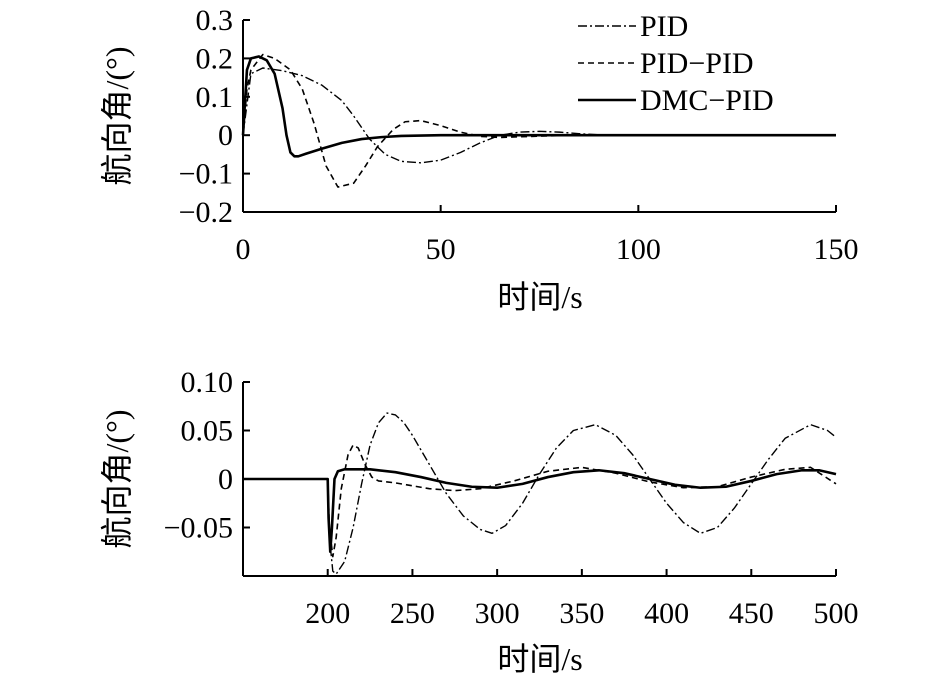  I want to click on top-y-tick-label: 0.2, so click(215, 58).